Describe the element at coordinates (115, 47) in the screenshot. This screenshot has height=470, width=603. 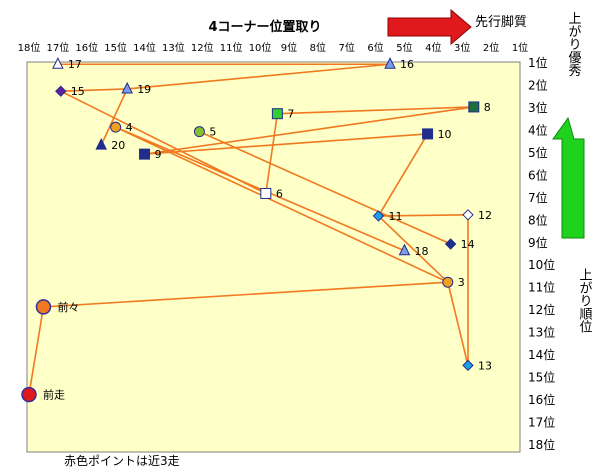
I see `x-tick-label: 15位` at that location.